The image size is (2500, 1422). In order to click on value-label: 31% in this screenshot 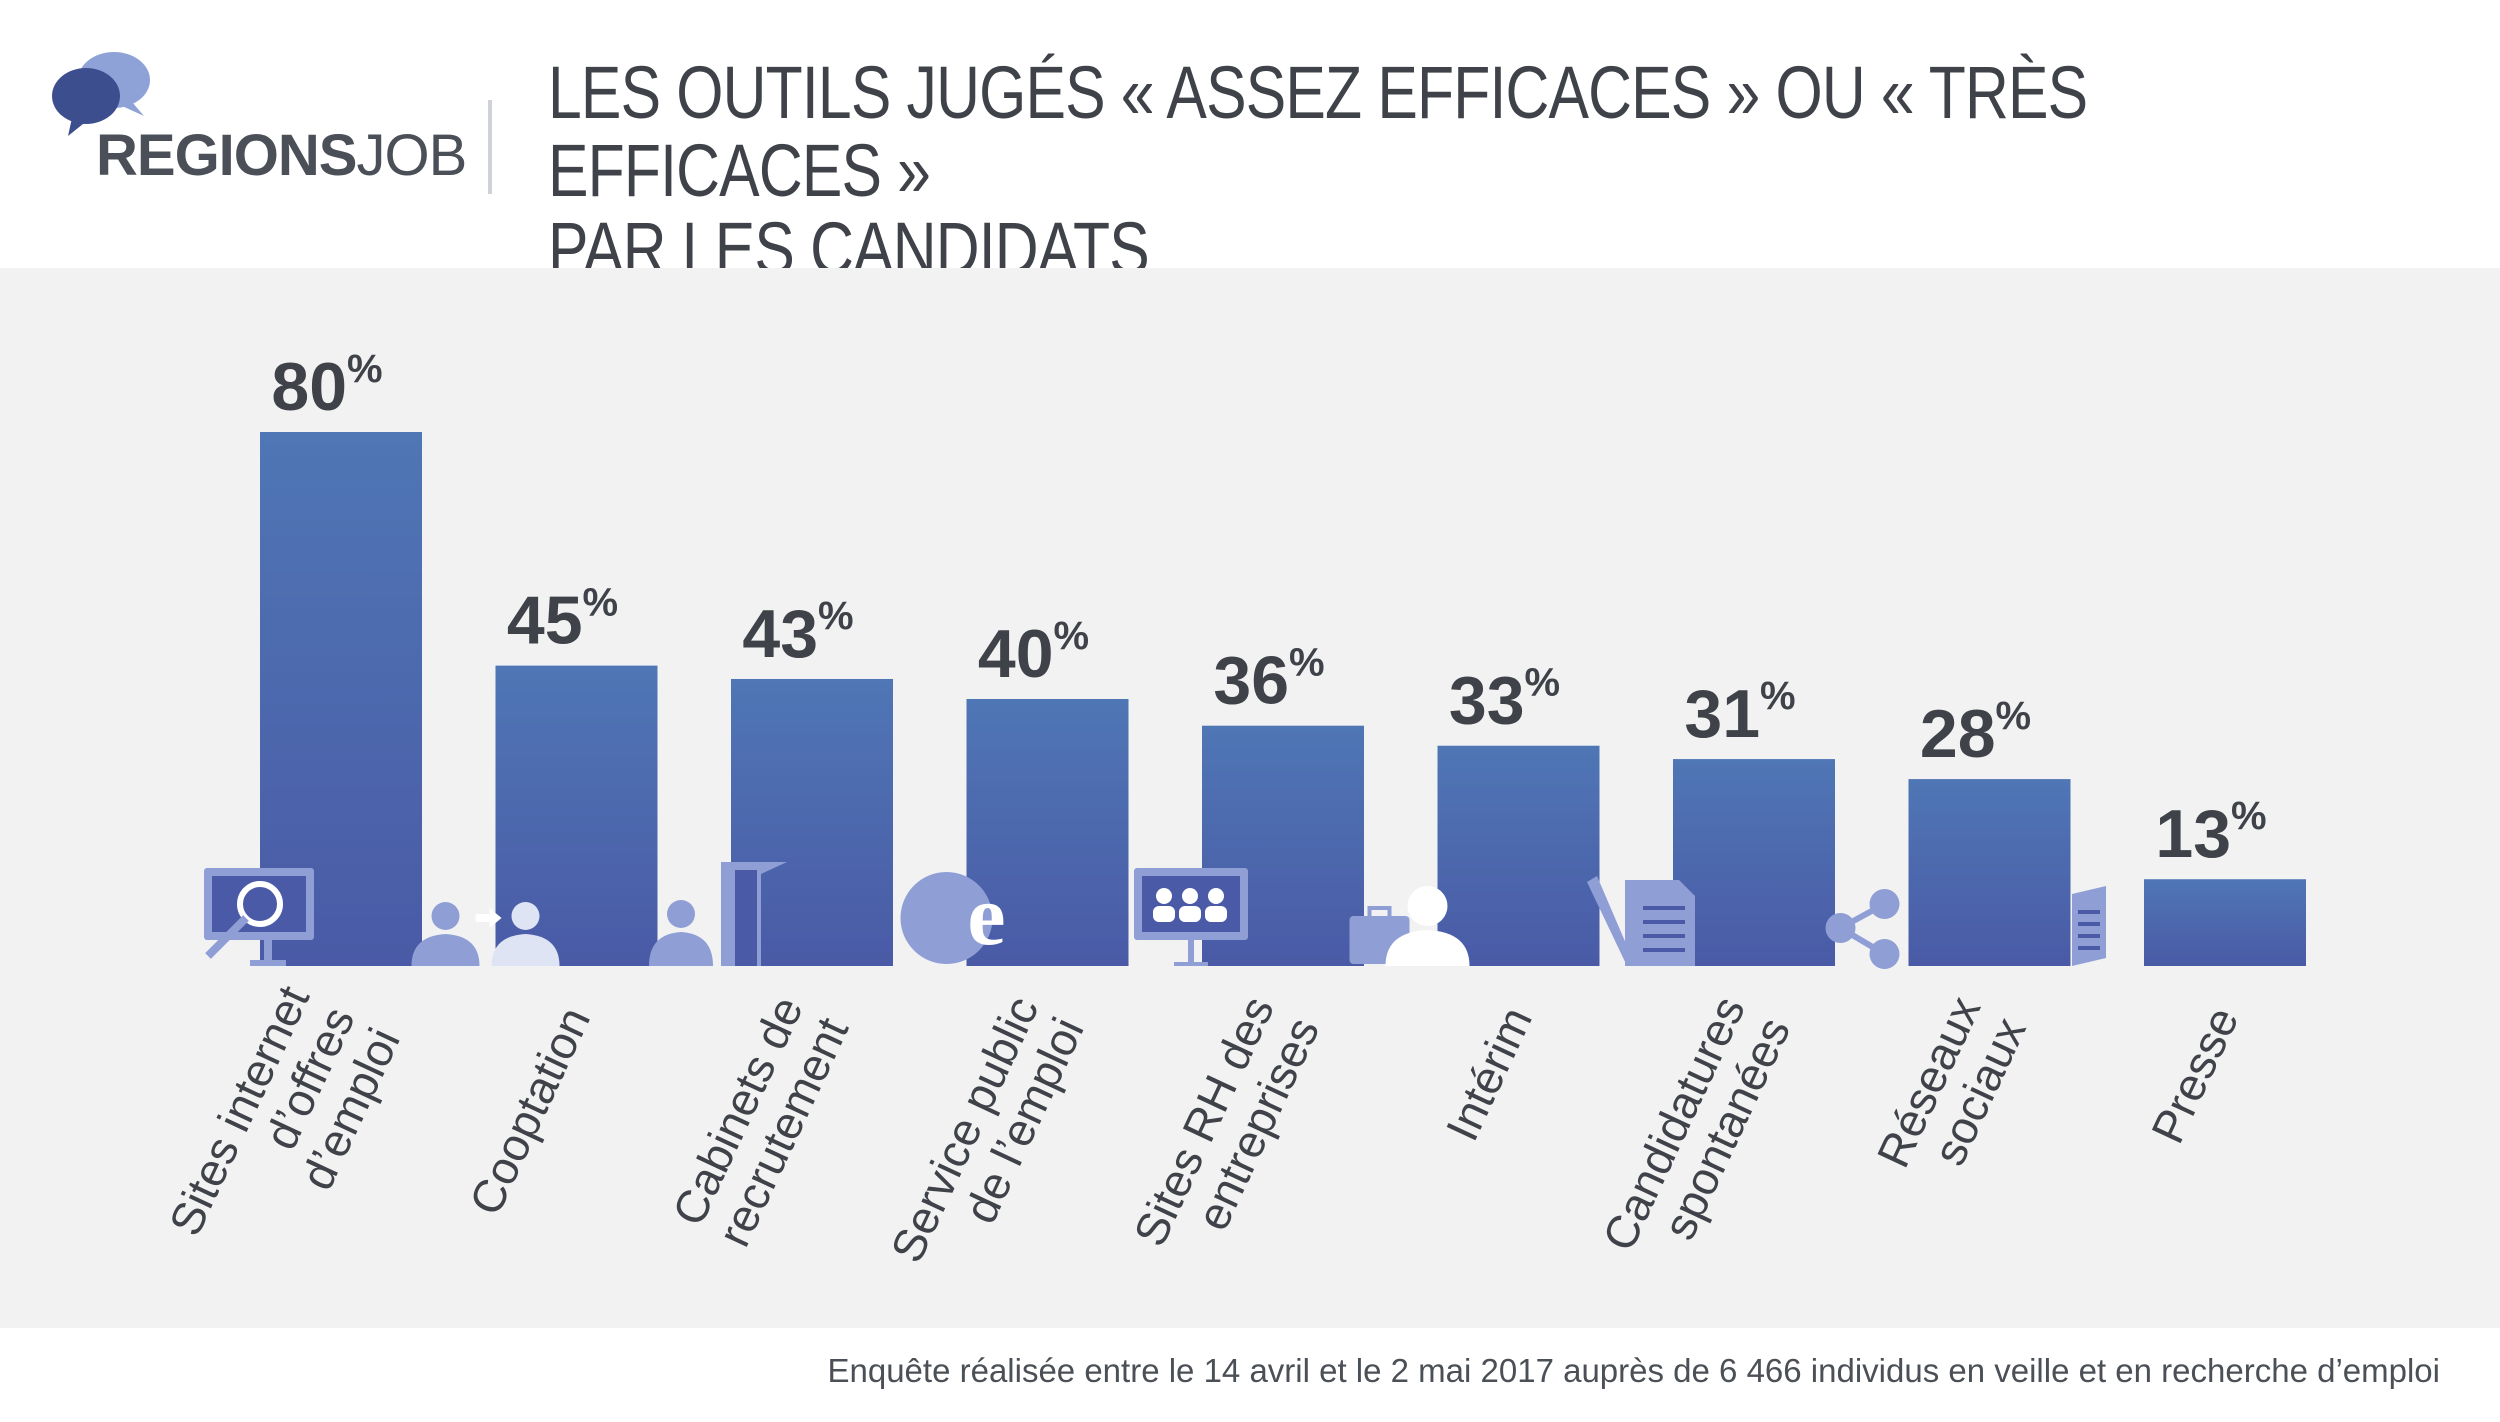, I will do `click(1739, 713)`.